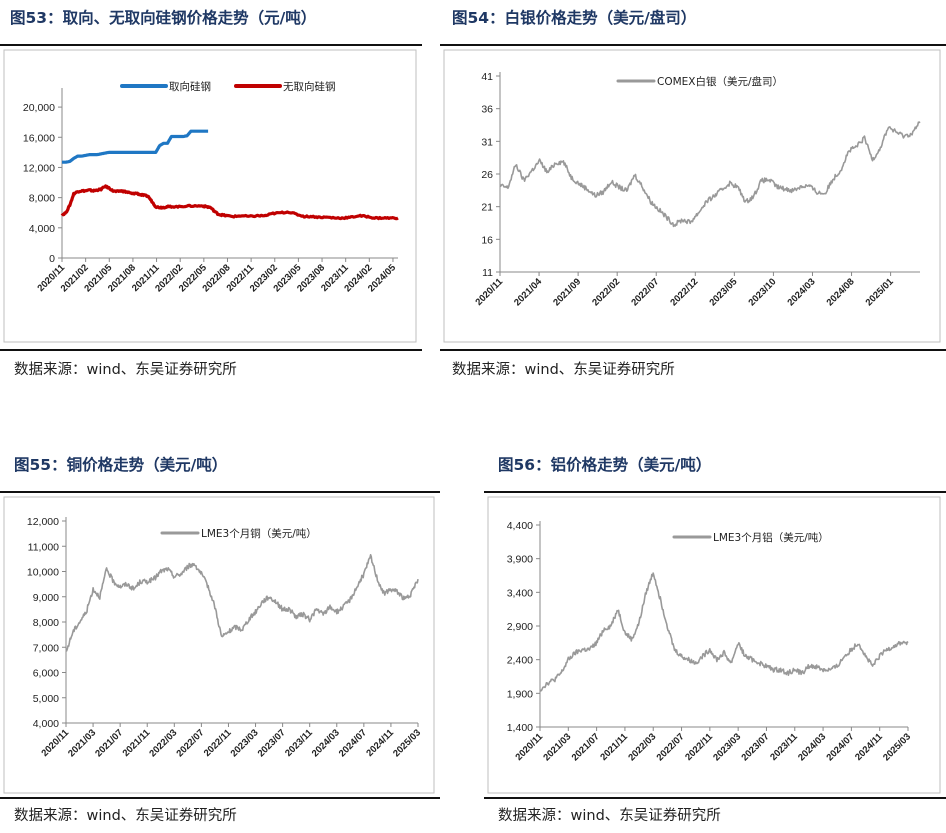  I want to click on y-tick-label: 16,000, so click(39, 138).